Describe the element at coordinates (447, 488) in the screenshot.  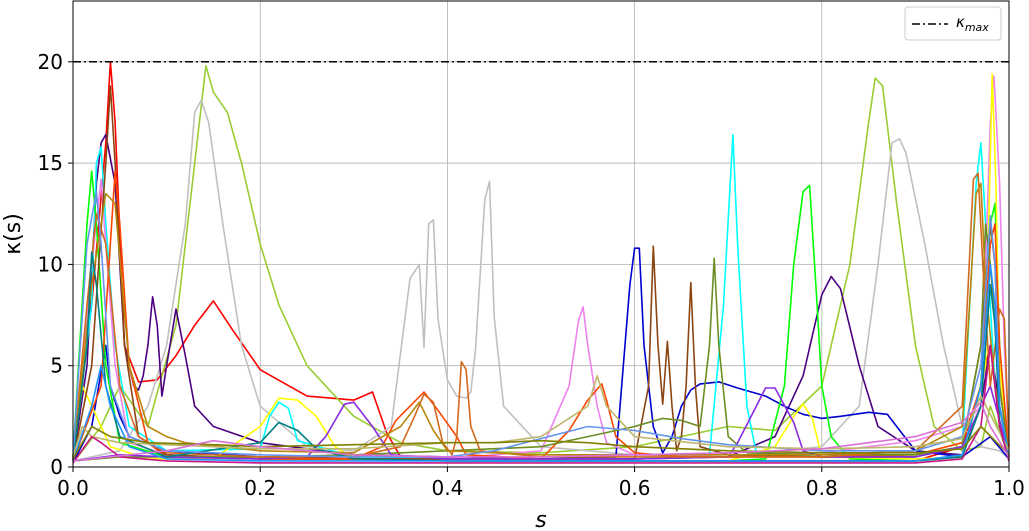
I see `x-tick-label-2: 0.4` at that location.